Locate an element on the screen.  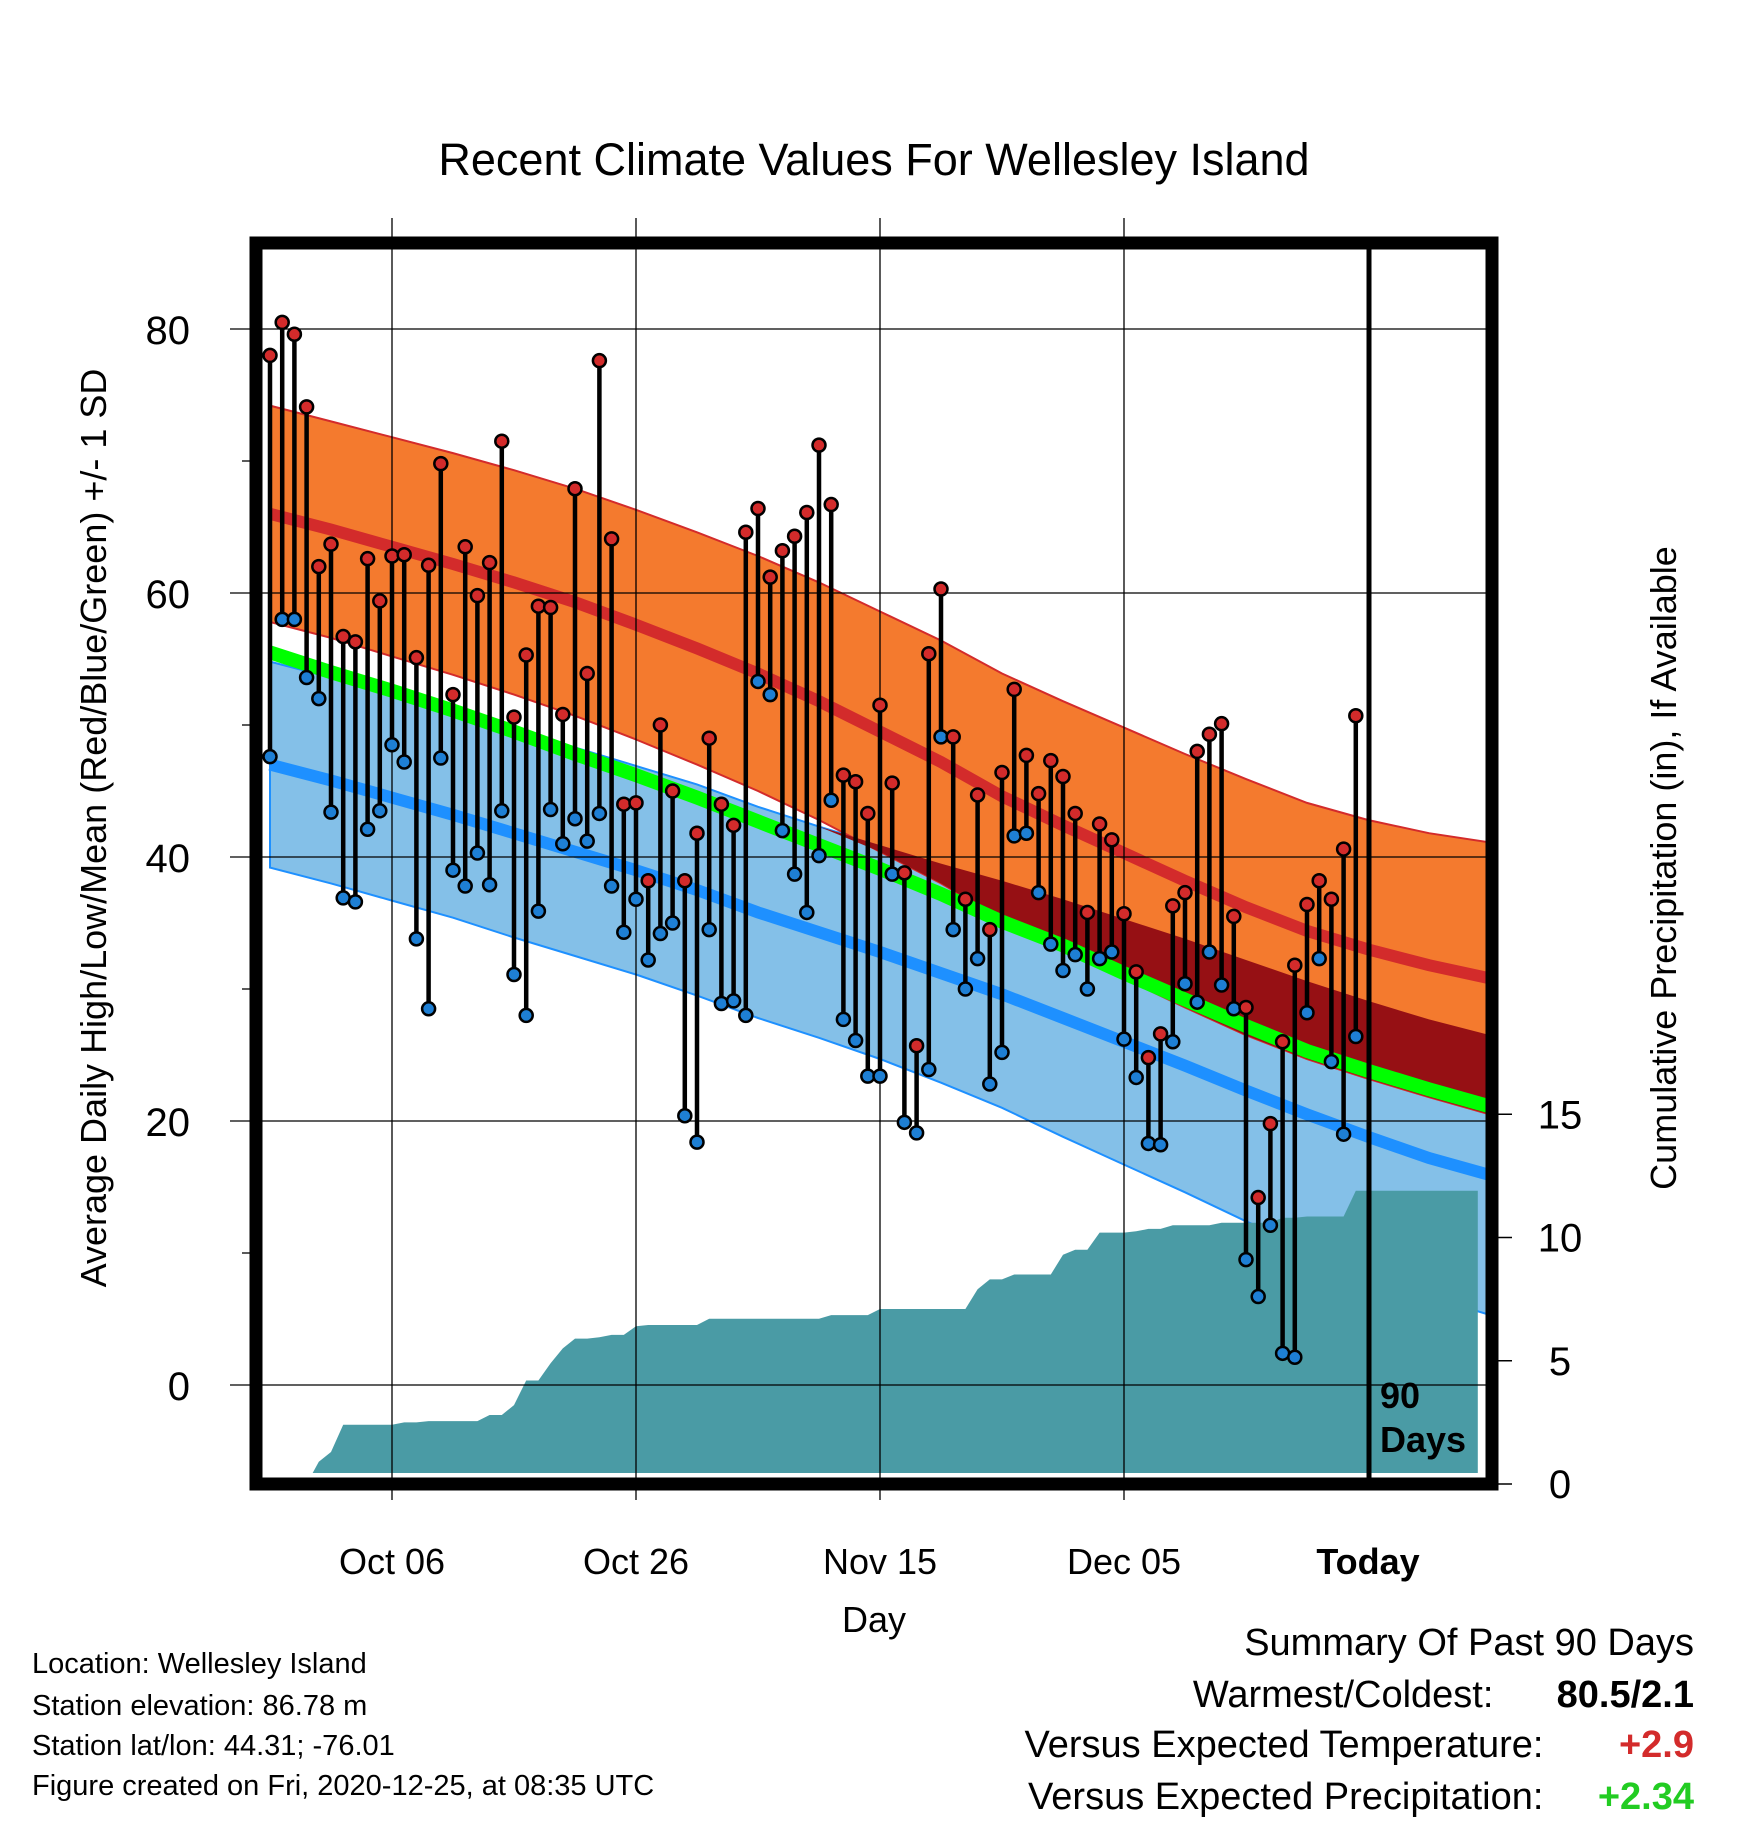
y2-tick-label: 0 is located at coordinates (1560, 1485).